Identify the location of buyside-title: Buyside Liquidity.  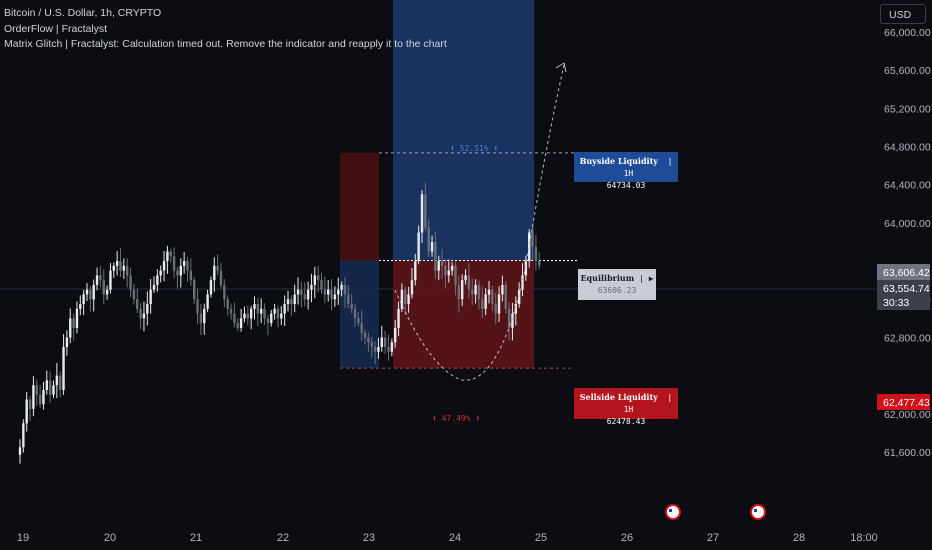
(618, 161).